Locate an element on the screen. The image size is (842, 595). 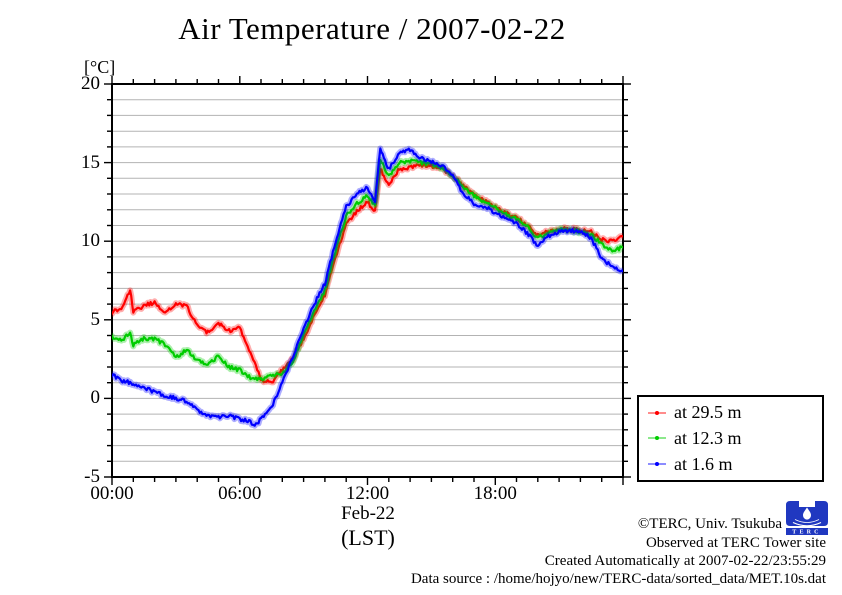
legend-marker-red is located at coordinates (657, 413).